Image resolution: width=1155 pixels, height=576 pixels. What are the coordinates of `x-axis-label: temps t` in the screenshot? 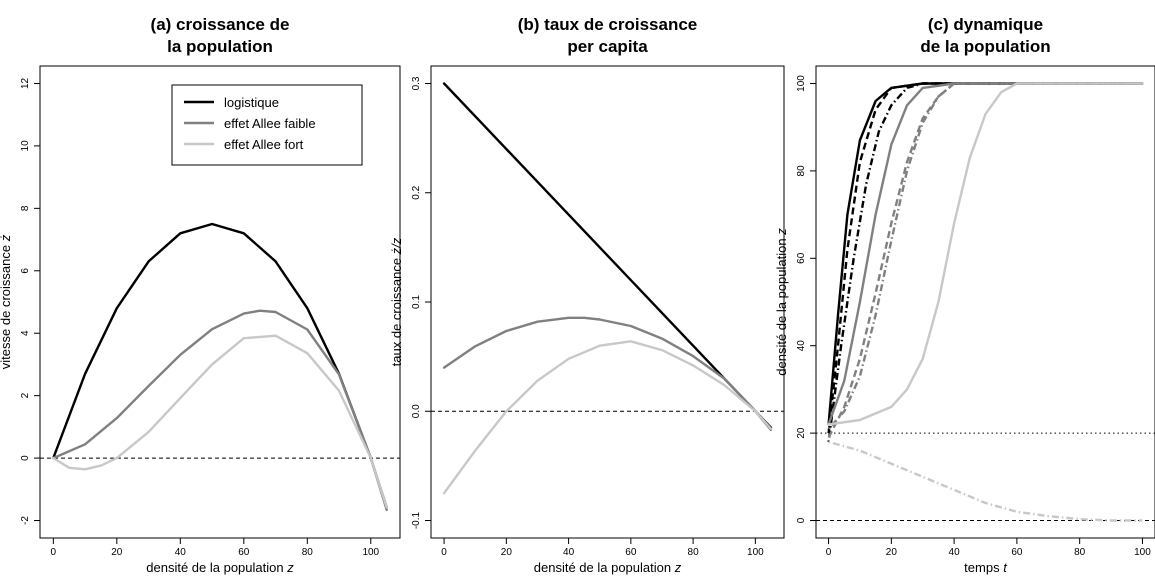 It's located at (986, 567).